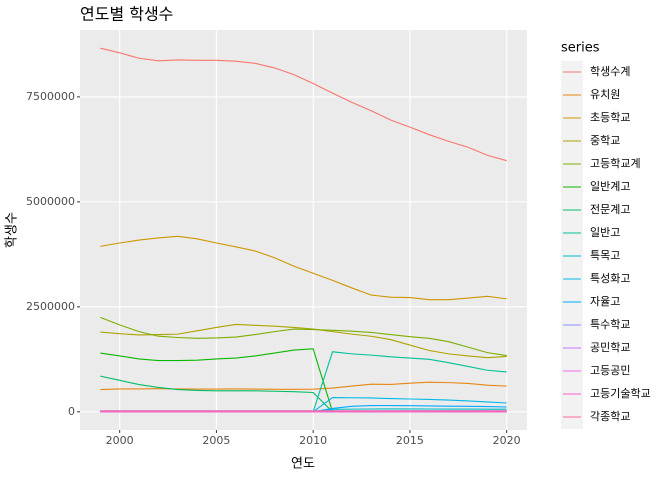 Image resolution: width=672 pixels, height=480 pixels. What do you see at coordinates (610, 416) in the screenshot?
I see `legend-label: 각종학교` at bounding box center [610, 416].